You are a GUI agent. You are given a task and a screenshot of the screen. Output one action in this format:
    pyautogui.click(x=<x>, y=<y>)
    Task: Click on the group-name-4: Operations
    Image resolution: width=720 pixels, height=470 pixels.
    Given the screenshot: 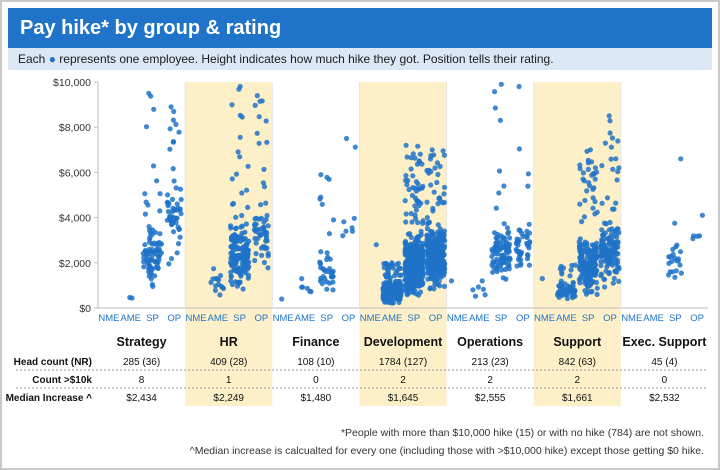 What is the action you would take?
    pyautogui.click(x=490, y=342)
    